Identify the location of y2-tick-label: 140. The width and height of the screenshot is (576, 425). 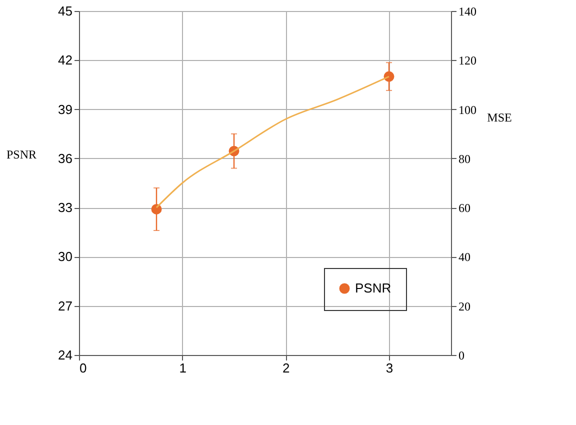
(467, 11).